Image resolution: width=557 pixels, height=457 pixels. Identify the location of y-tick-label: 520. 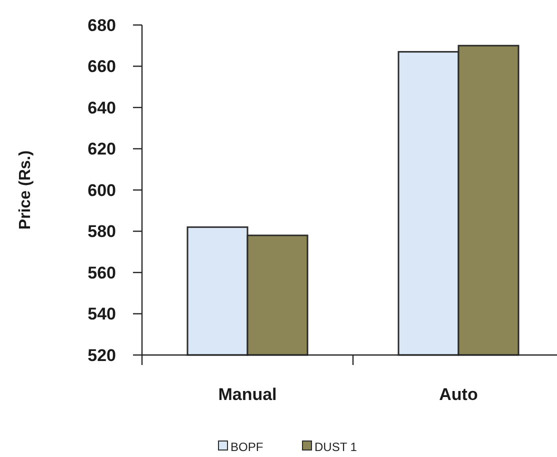
(102, 355).